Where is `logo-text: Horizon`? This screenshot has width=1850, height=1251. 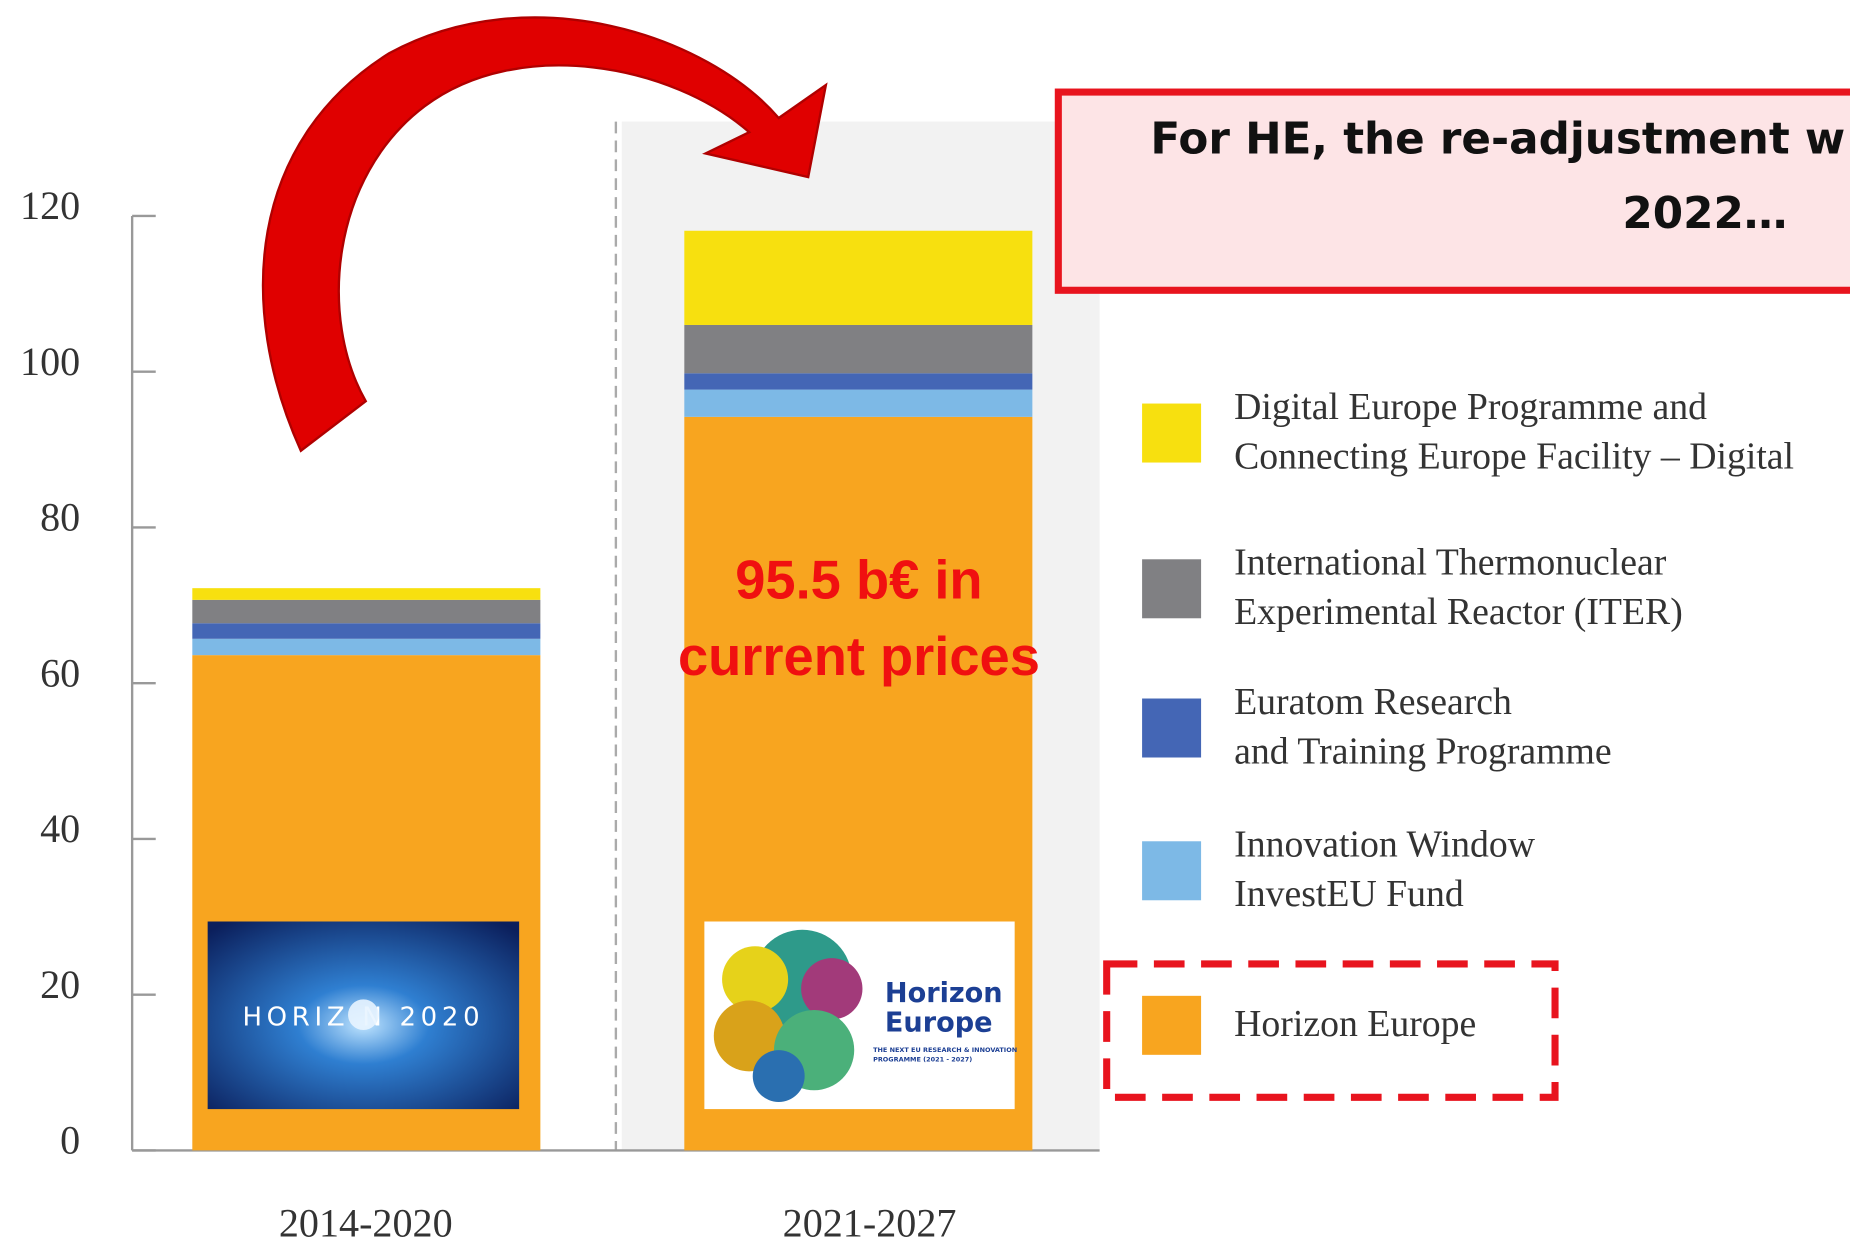
logo-text: Horizon is located at coordinates (944, 993).